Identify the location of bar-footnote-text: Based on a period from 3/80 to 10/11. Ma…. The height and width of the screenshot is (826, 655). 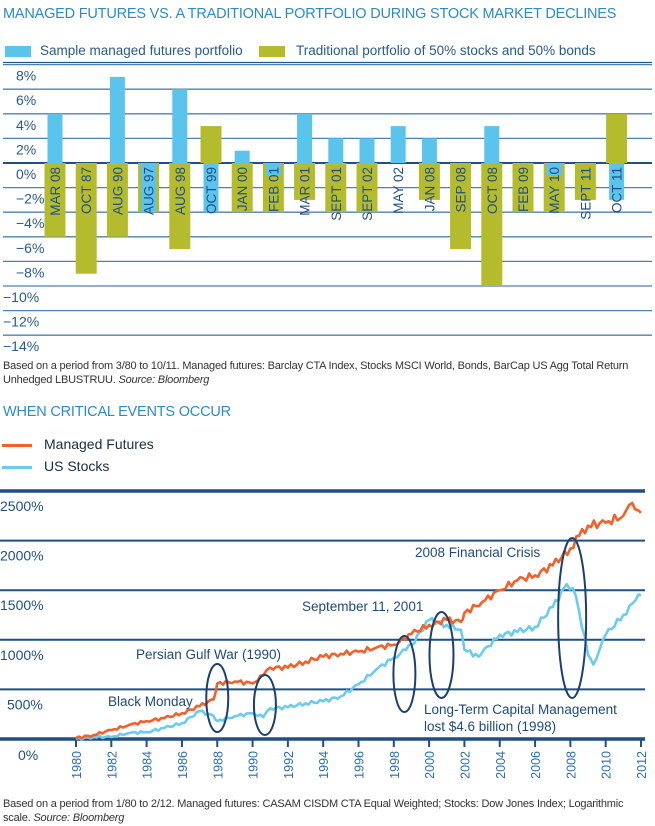
(316, 373).